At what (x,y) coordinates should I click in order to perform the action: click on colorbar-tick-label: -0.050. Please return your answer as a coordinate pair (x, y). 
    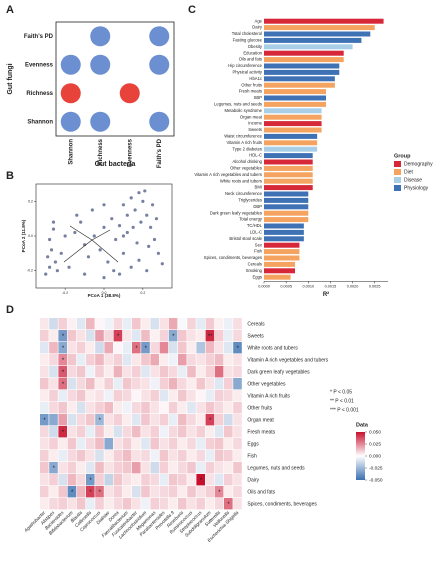
    Looking at the image, I should click on (376, 480).